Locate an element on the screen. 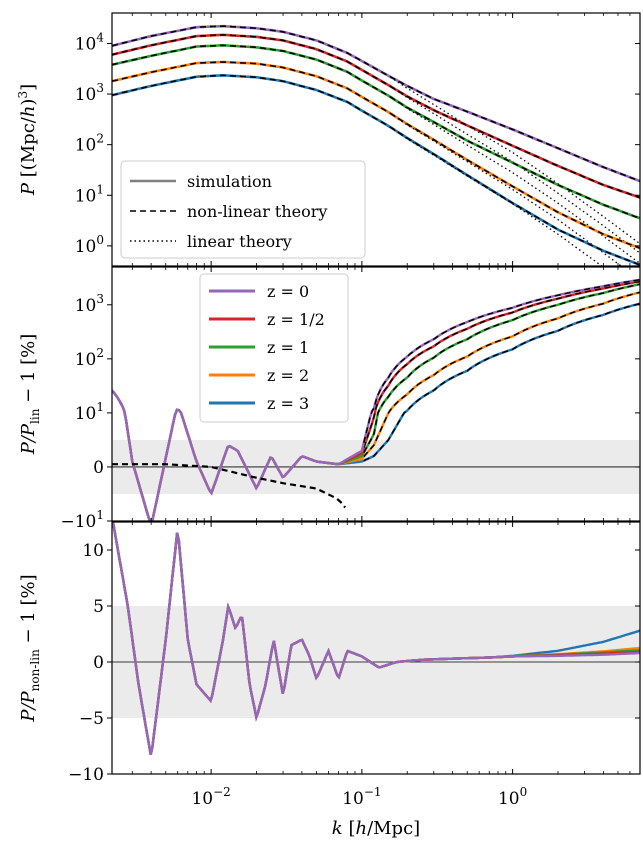  x-tick-label-exponent: −2 is located at coordinates (222, 792).